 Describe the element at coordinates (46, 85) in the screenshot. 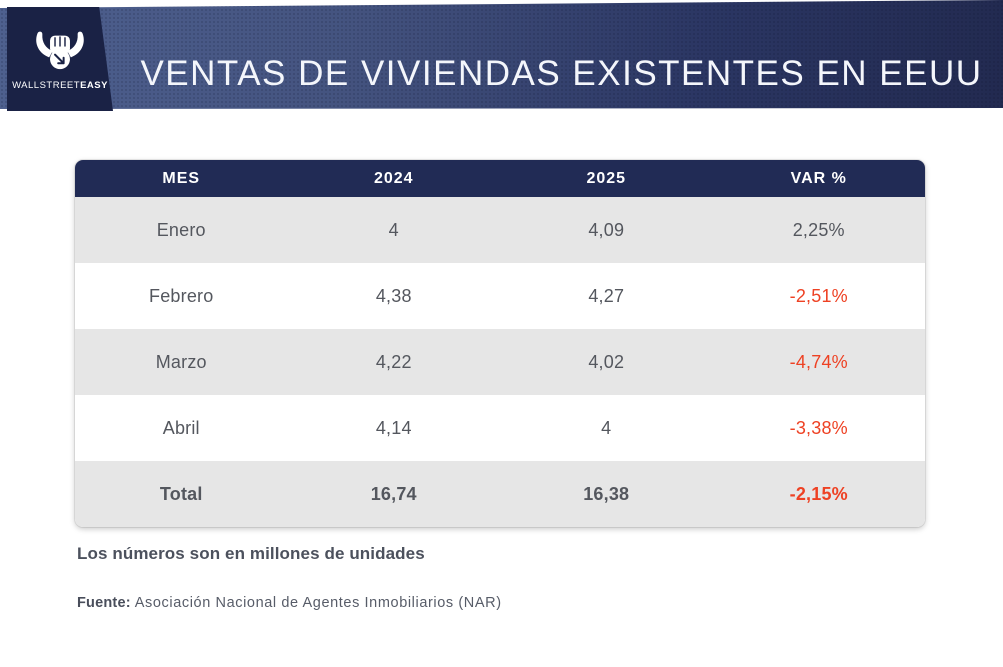

I see `brand-name-regular: WALLSTREET` at that location.